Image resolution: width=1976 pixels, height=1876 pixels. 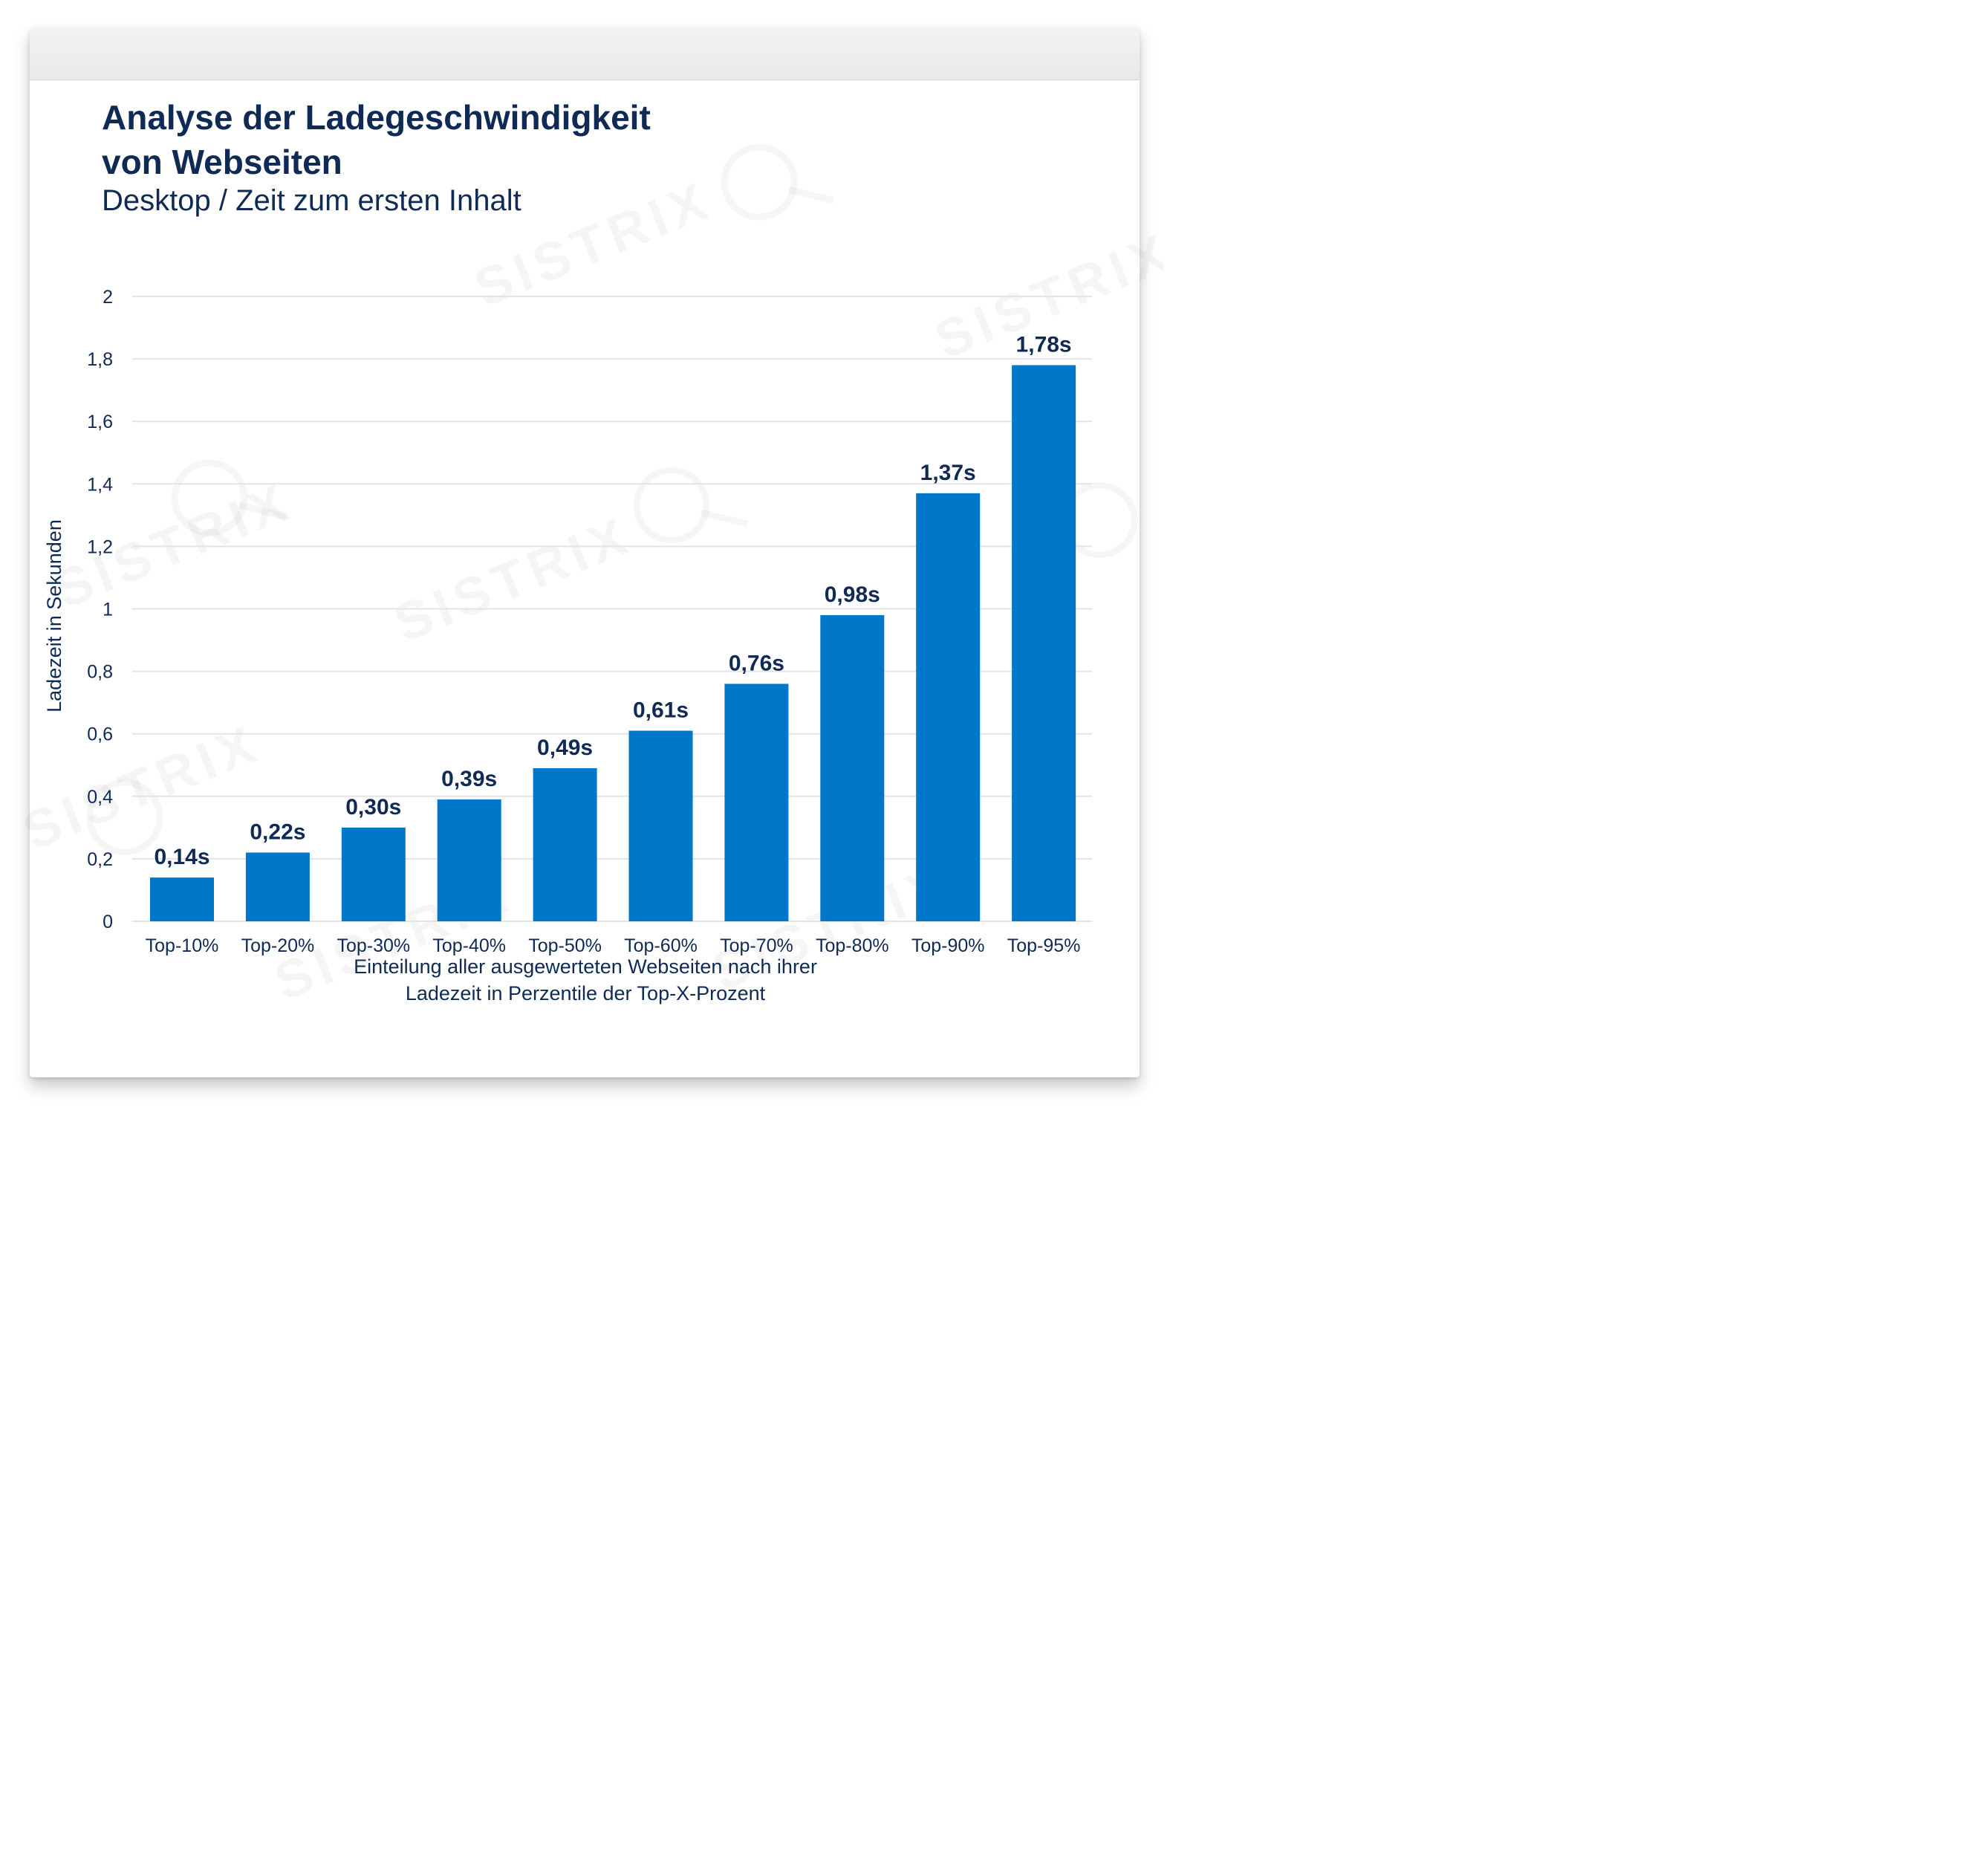 What do you see at coordinates (585, 53) in the screenshot?
I see `card-header-bar` at bounding box center [585, 53].